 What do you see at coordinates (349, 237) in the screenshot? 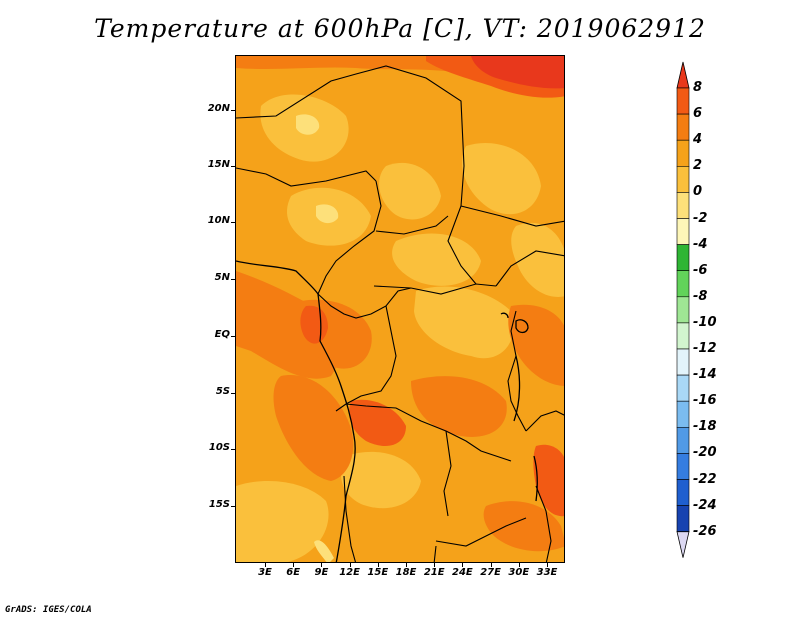
I see `border-cameroon` at bounding box center [349, 237].